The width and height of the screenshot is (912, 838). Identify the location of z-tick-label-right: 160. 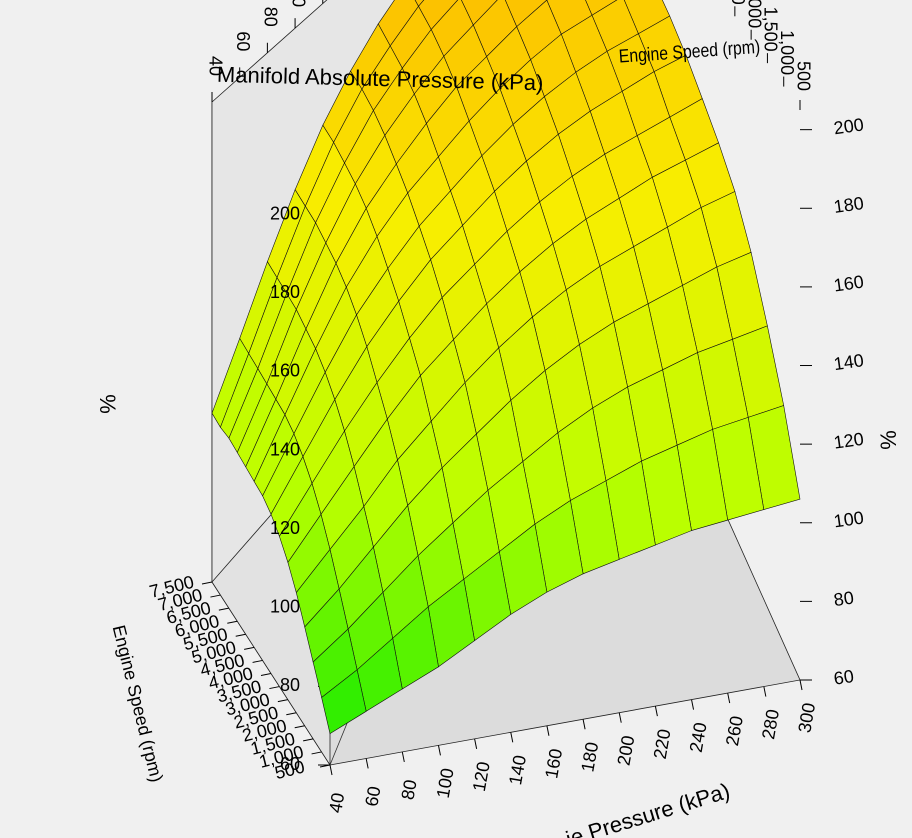
(848, 284).